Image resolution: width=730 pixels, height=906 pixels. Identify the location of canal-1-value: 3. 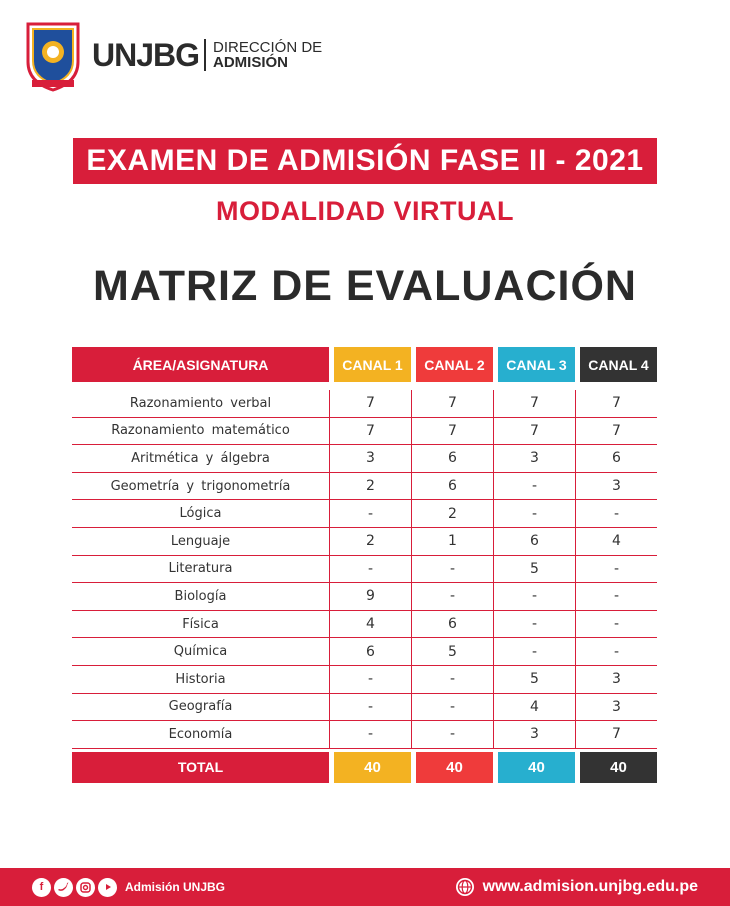
(370, 458).